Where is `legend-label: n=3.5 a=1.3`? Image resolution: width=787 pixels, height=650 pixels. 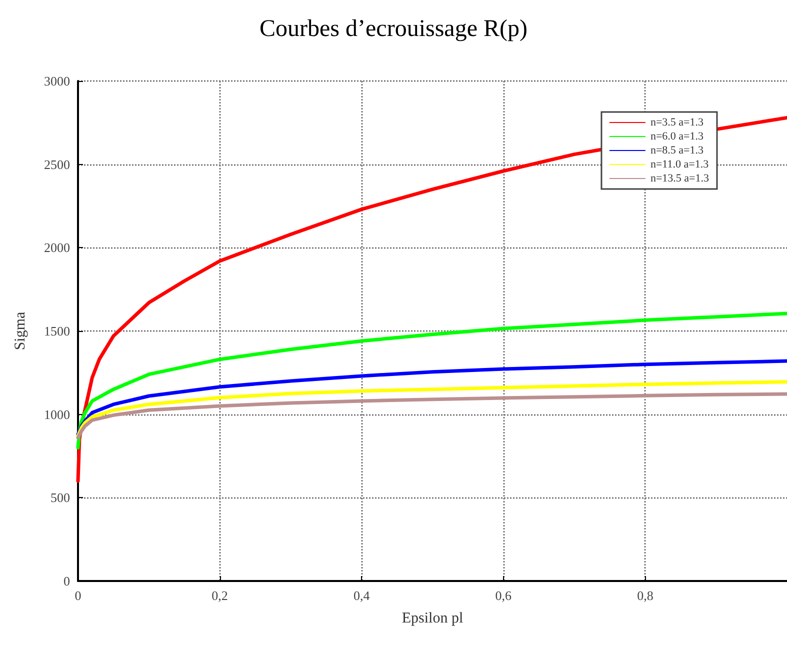 legend-label: n=3.5 a=1.3 is located at coordinates (677, 122).